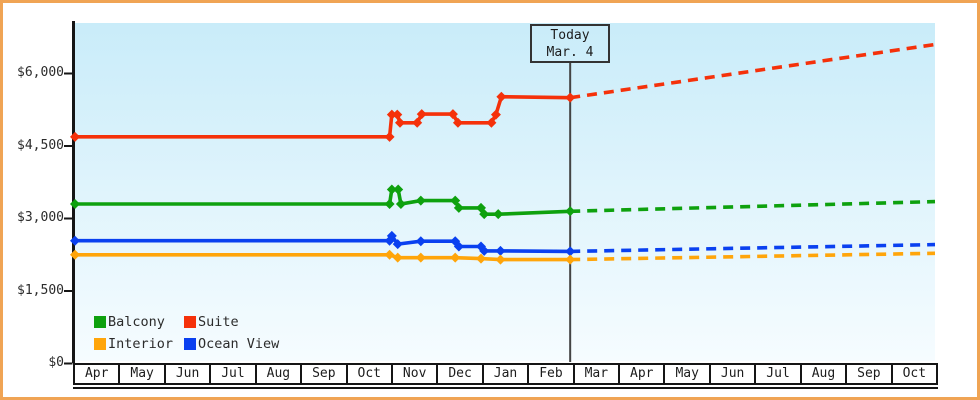 The image size is (980, 400). Describe the element at coordinates (40, 217) in the screenshot. I see `y-axis-label: $3,000` at that location.